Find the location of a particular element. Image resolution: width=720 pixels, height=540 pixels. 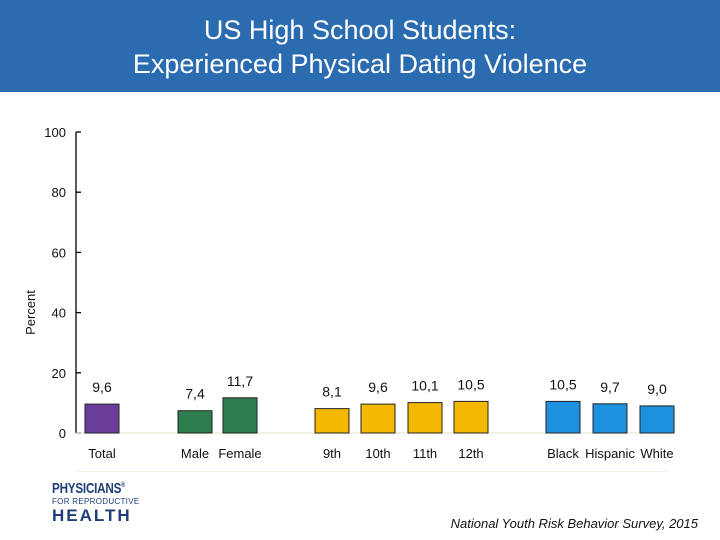

y-tick-label: 60 is located at coordinates (59, 252).